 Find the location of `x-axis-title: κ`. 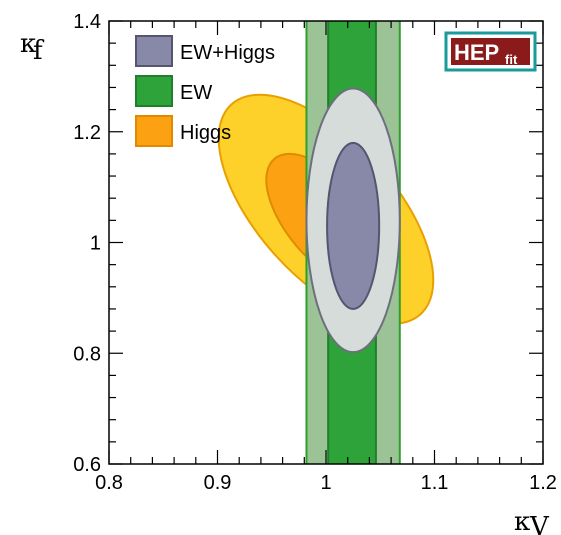

x-axis-title: κ is located at coordinates (522, 521).